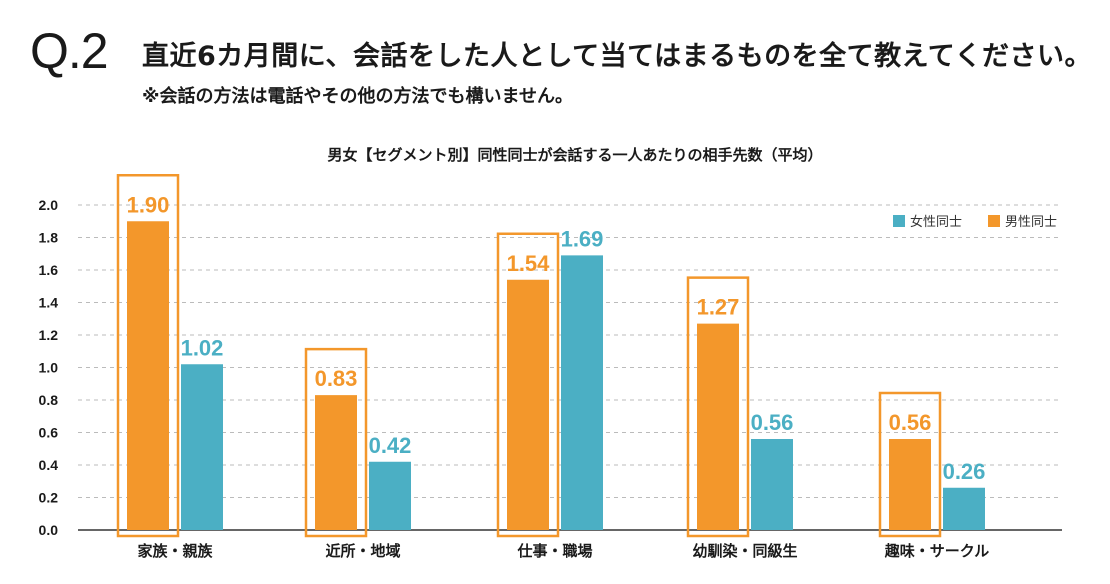  Describe the element at coordinates (1031, 222) in the screenshot. I see `legend-label: 男性同士` at that location.